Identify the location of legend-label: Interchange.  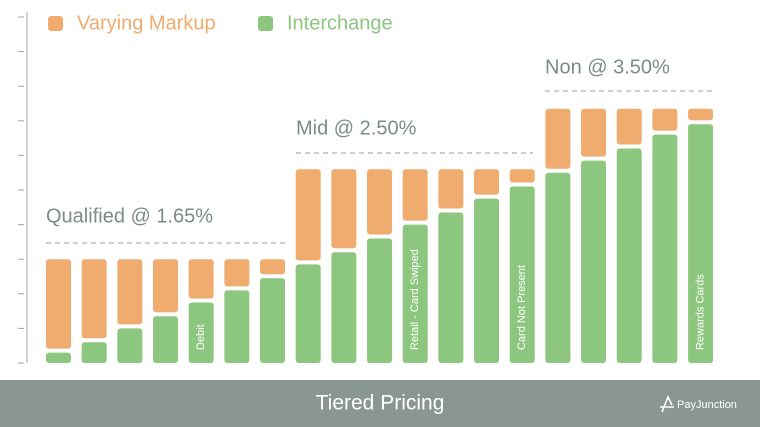
(340, 23).